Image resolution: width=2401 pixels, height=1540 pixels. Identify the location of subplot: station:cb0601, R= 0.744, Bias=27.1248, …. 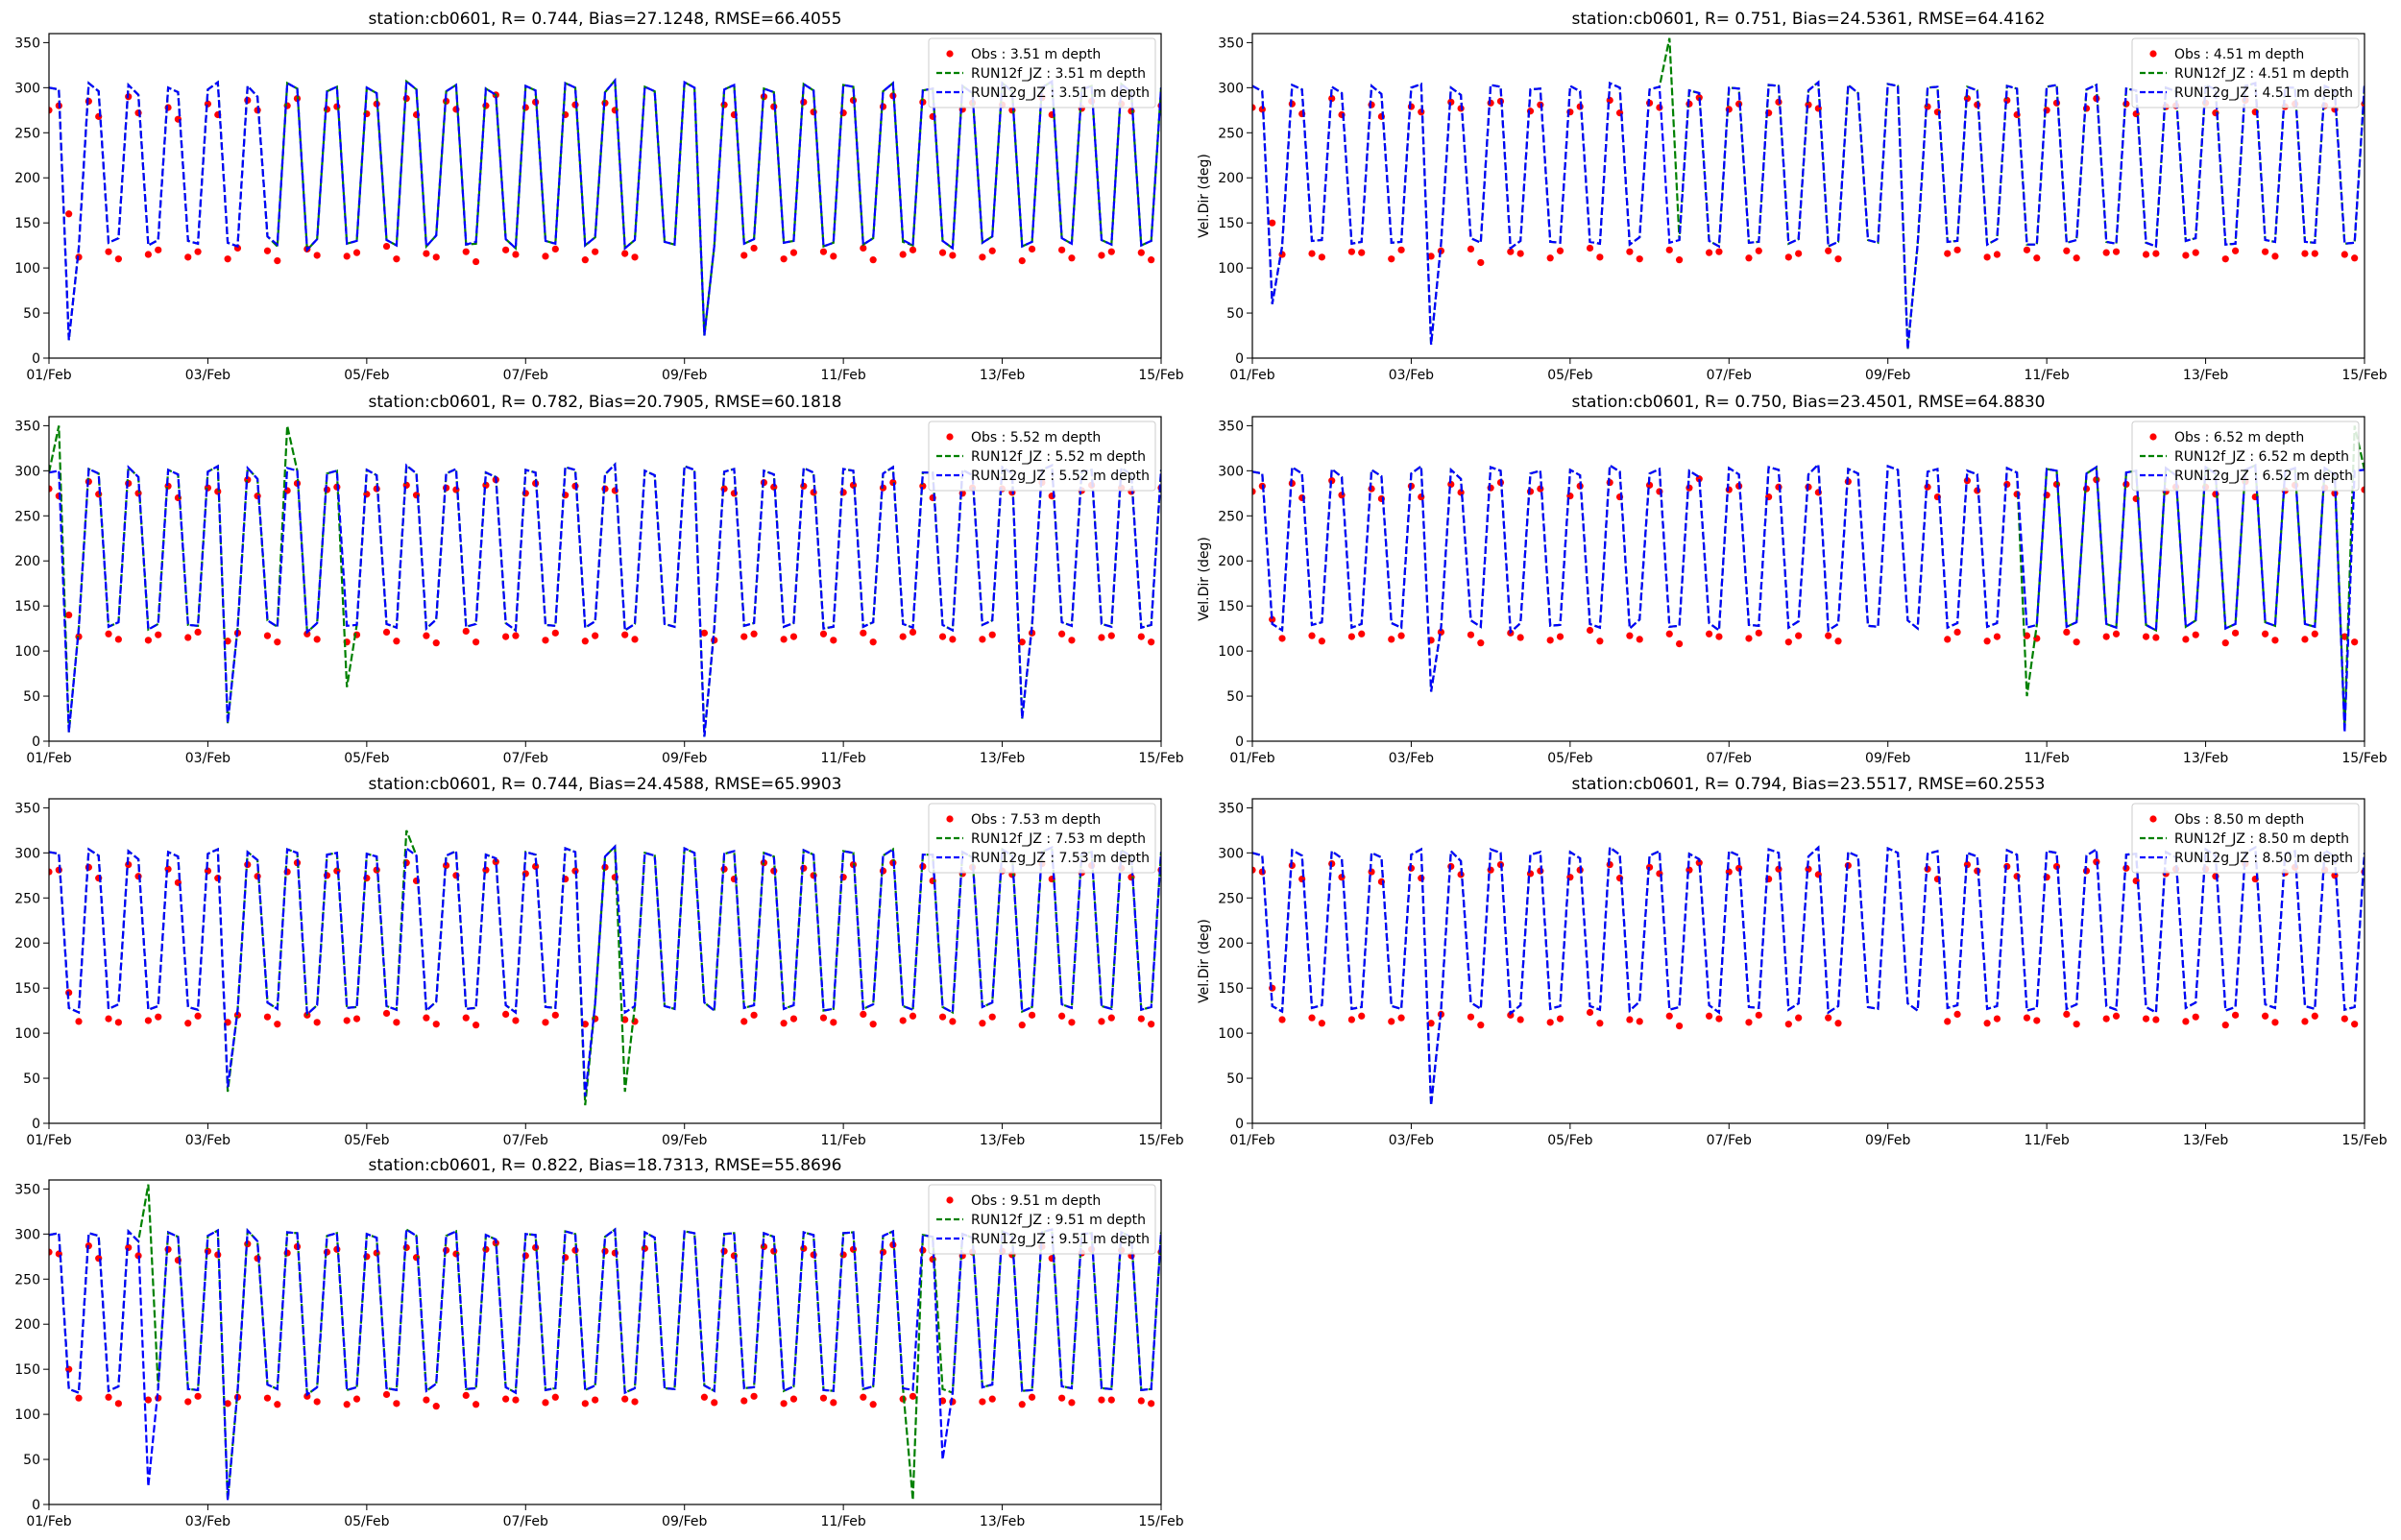
(599, 197).